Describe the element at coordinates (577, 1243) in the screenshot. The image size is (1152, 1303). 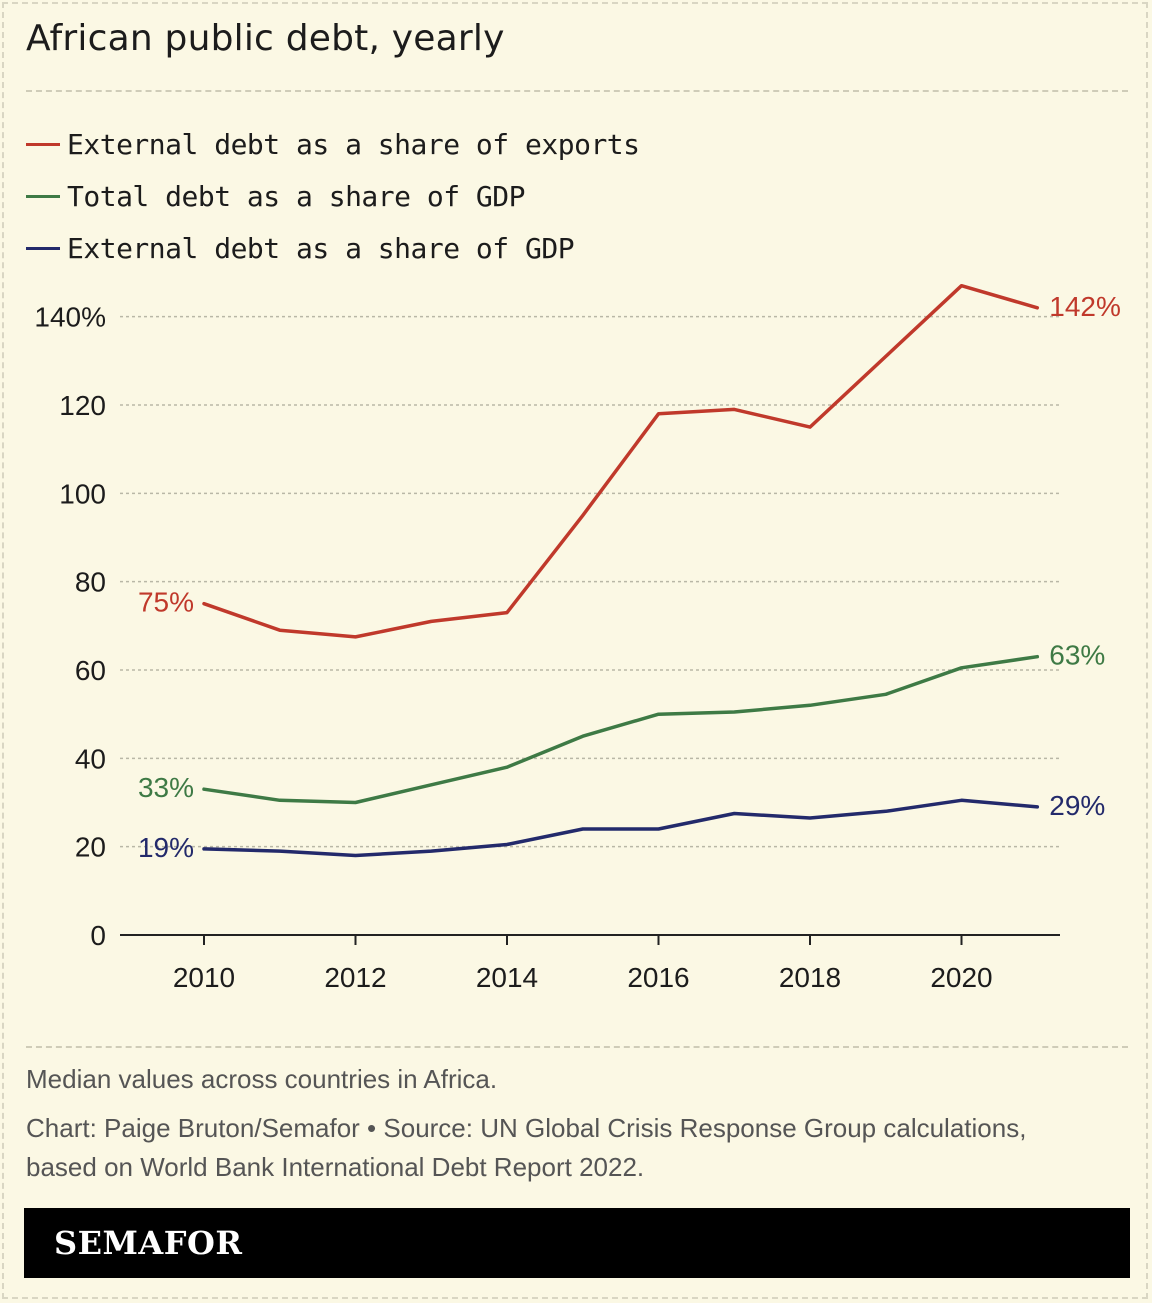
I see `footer-bar: SEMAFOR` at that location.